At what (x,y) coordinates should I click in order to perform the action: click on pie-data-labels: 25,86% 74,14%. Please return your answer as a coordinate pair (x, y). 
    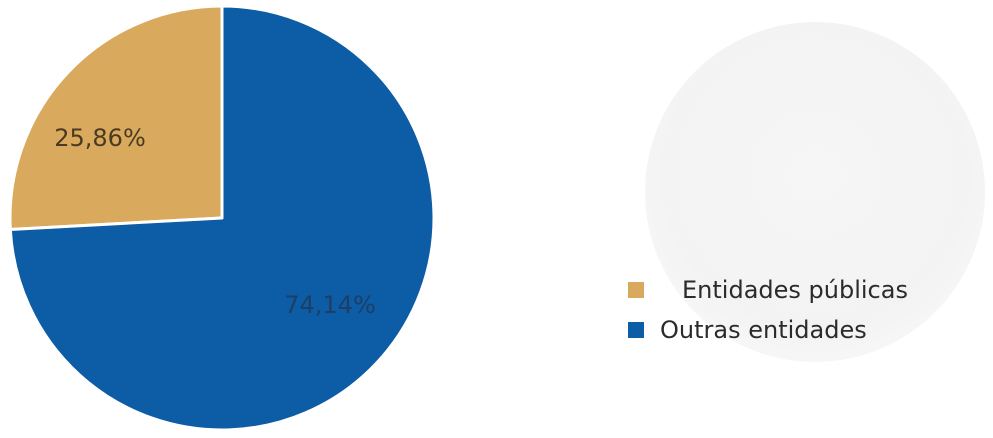
    Looking at the image, I should click on (215, 221).